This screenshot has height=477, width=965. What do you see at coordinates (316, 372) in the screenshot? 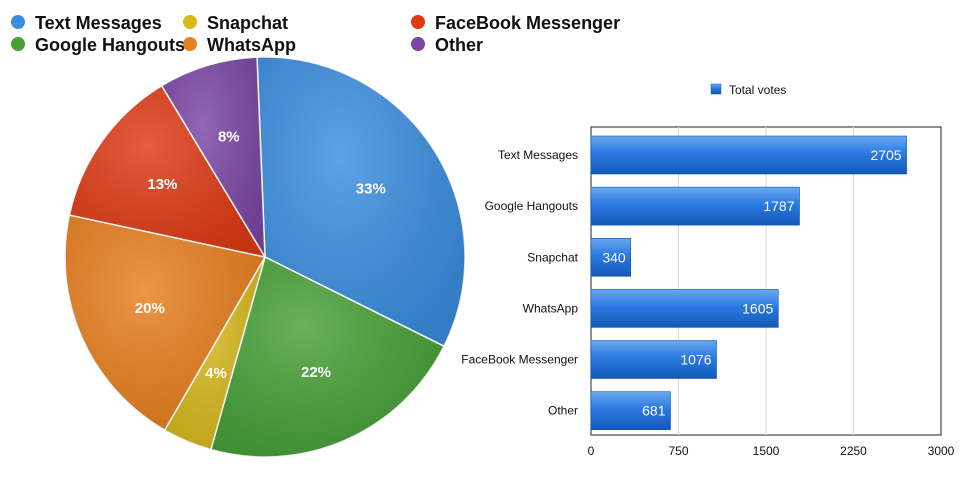
I see `pie-label-google-hangouts: 22%` at bounding box center [316, 372].